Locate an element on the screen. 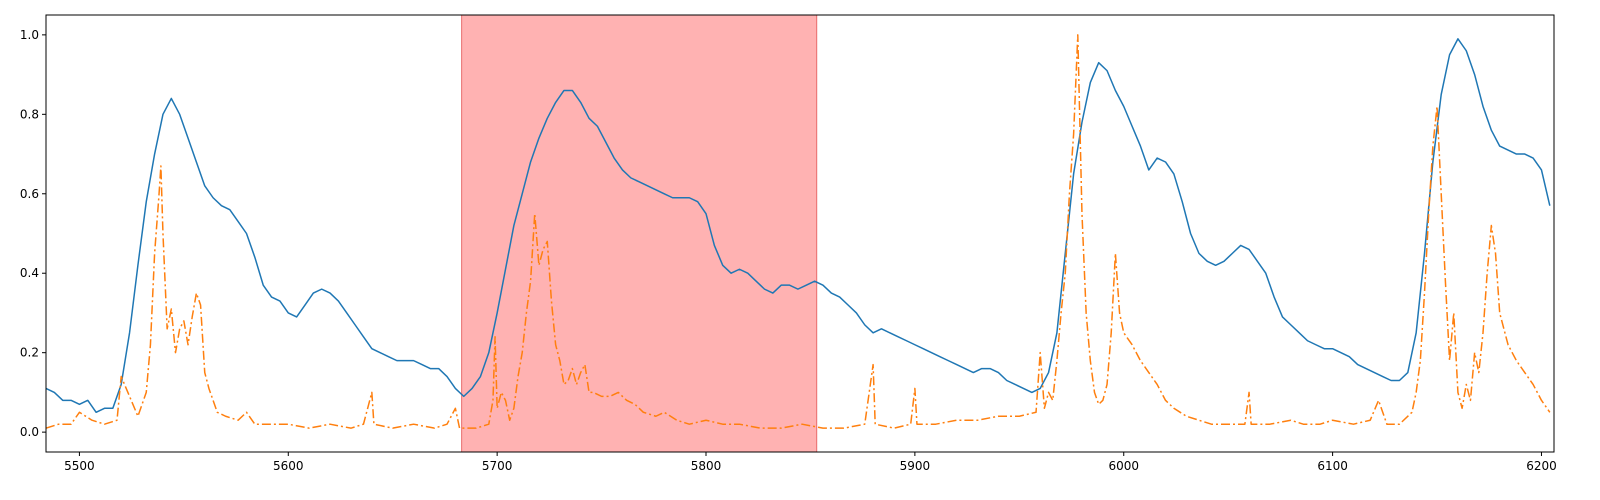 Image resolution: width=1600 pixels, height=500 pixels. y-tick-label: 0.0 is located at coordinates (29, 432).